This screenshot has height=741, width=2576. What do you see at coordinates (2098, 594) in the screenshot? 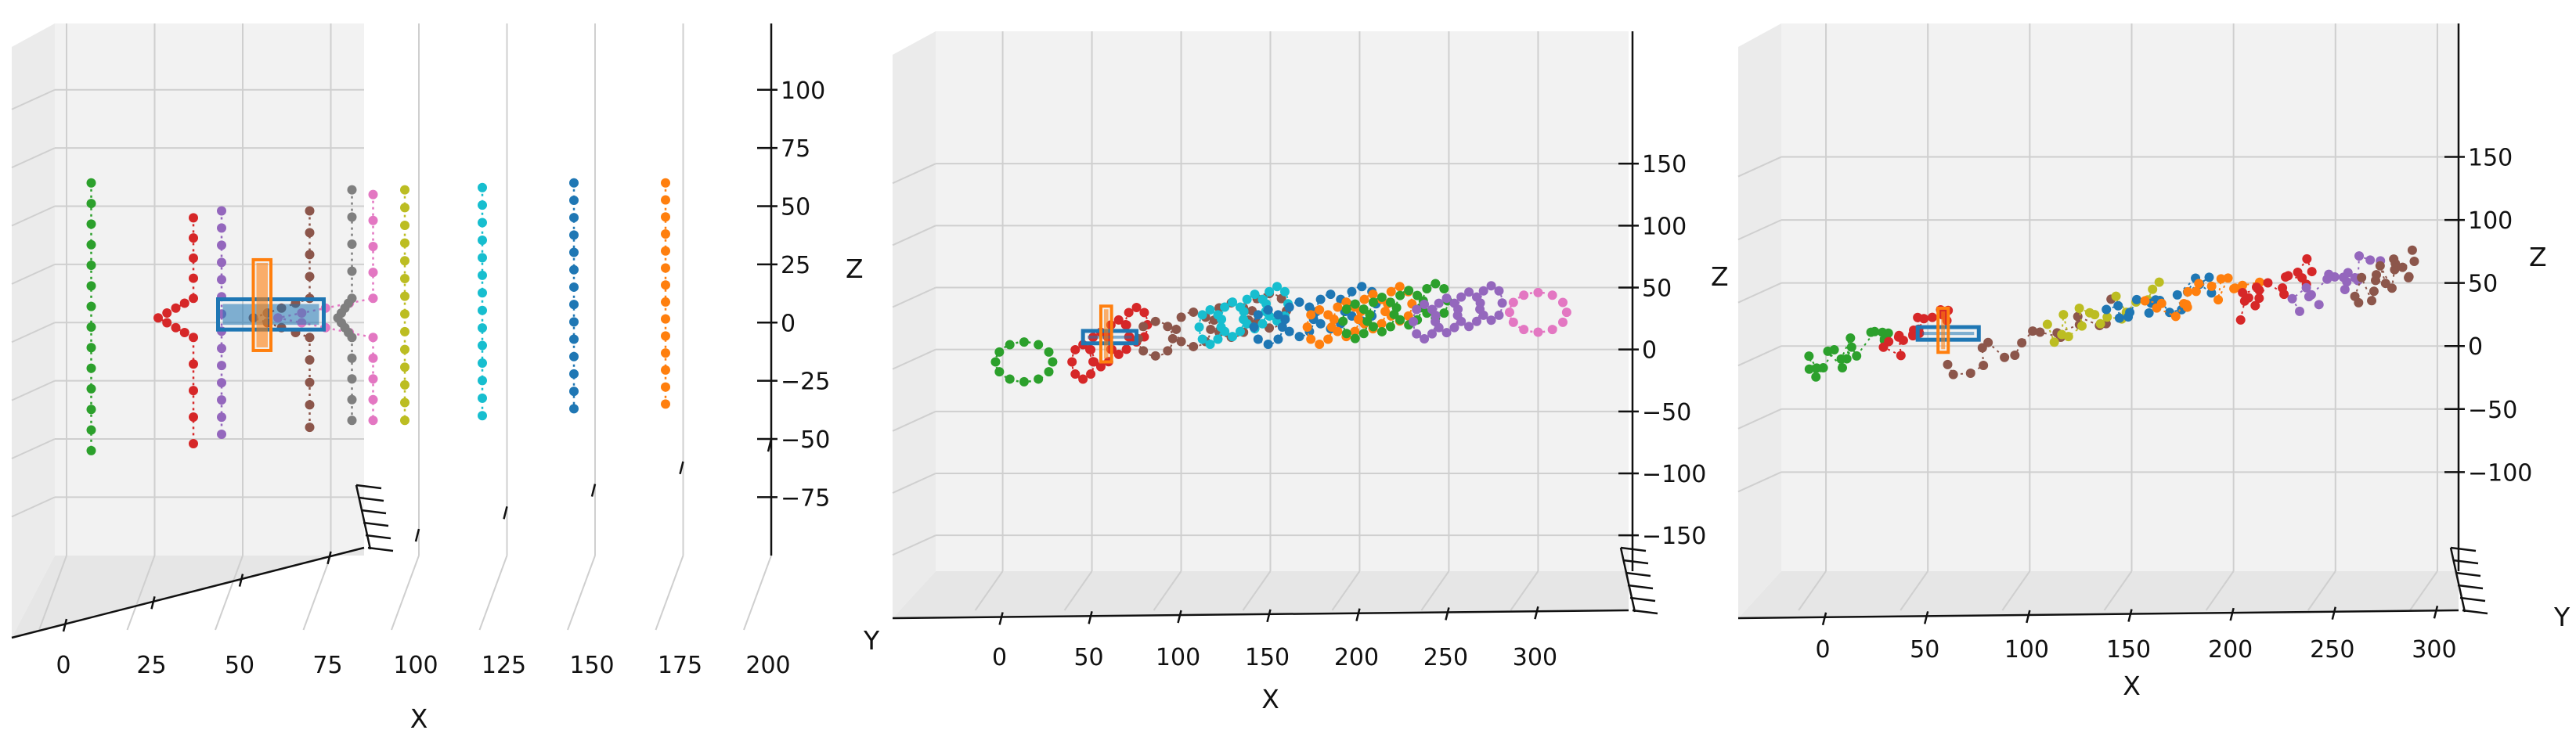
I see `floor-pane` at bounding box center [2098, 594].